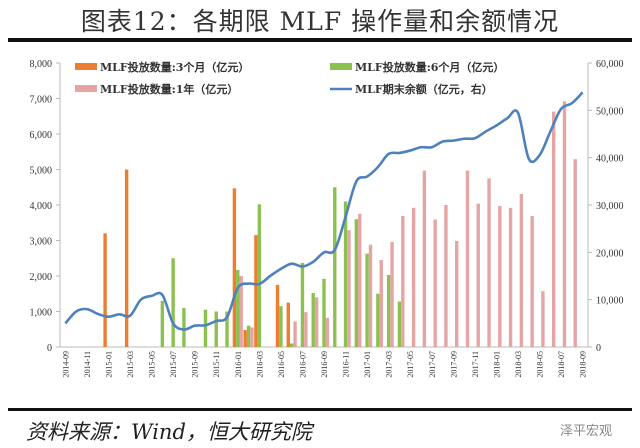  What do you see at coordinates (367, 364) in the screenshot?
I see `x-tick-label: 2017-01` at bounding box center [367, 364].